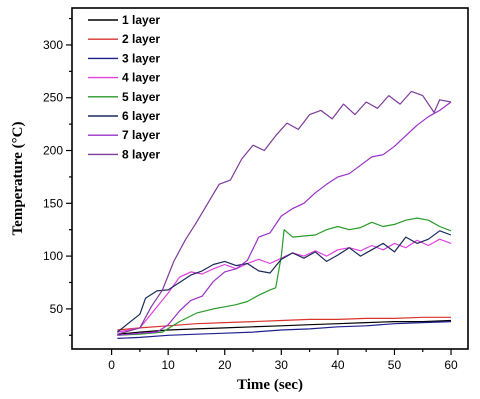  I want to click on x-tick-label: 60, so click(451, 365).